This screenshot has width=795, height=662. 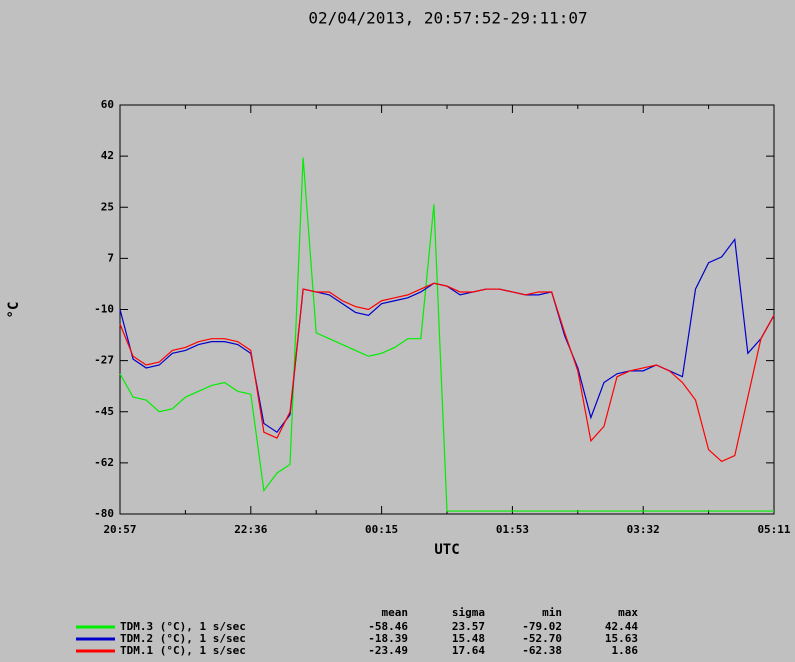 What do you see at coordinates (628, 612) in the screenshot?
I see `stats-header: max` at bounding box center [628, 612].